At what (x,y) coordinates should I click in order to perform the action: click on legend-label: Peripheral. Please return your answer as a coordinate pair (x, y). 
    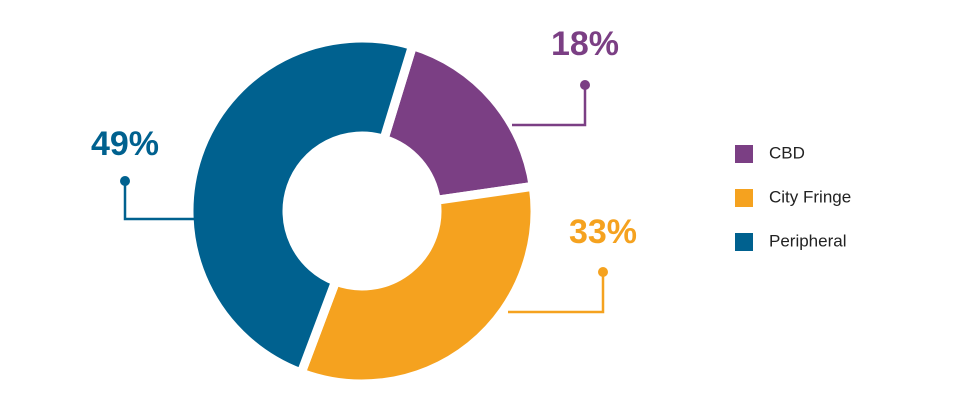
    Looking at the image, I should click on (808, 240).